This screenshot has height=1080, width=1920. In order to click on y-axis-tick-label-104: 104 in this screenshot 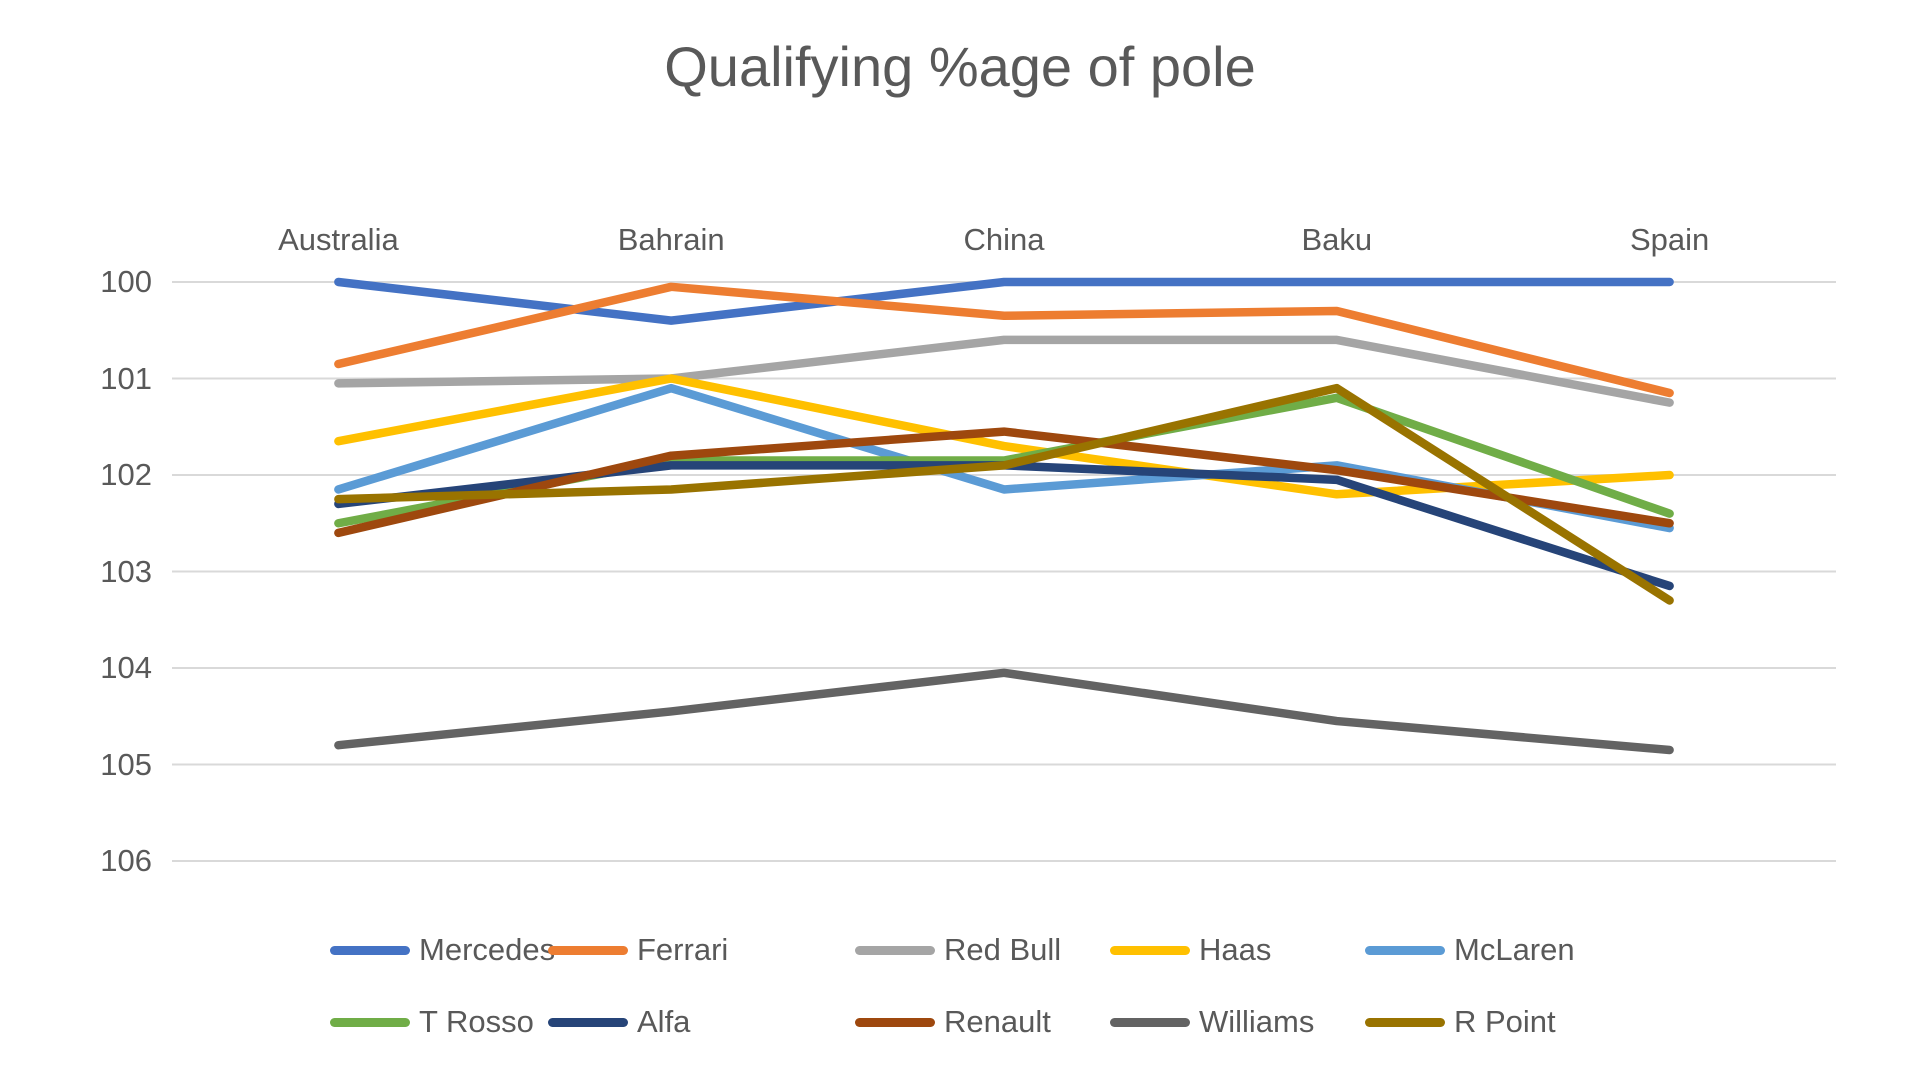, I will do `click(126, 667)`.